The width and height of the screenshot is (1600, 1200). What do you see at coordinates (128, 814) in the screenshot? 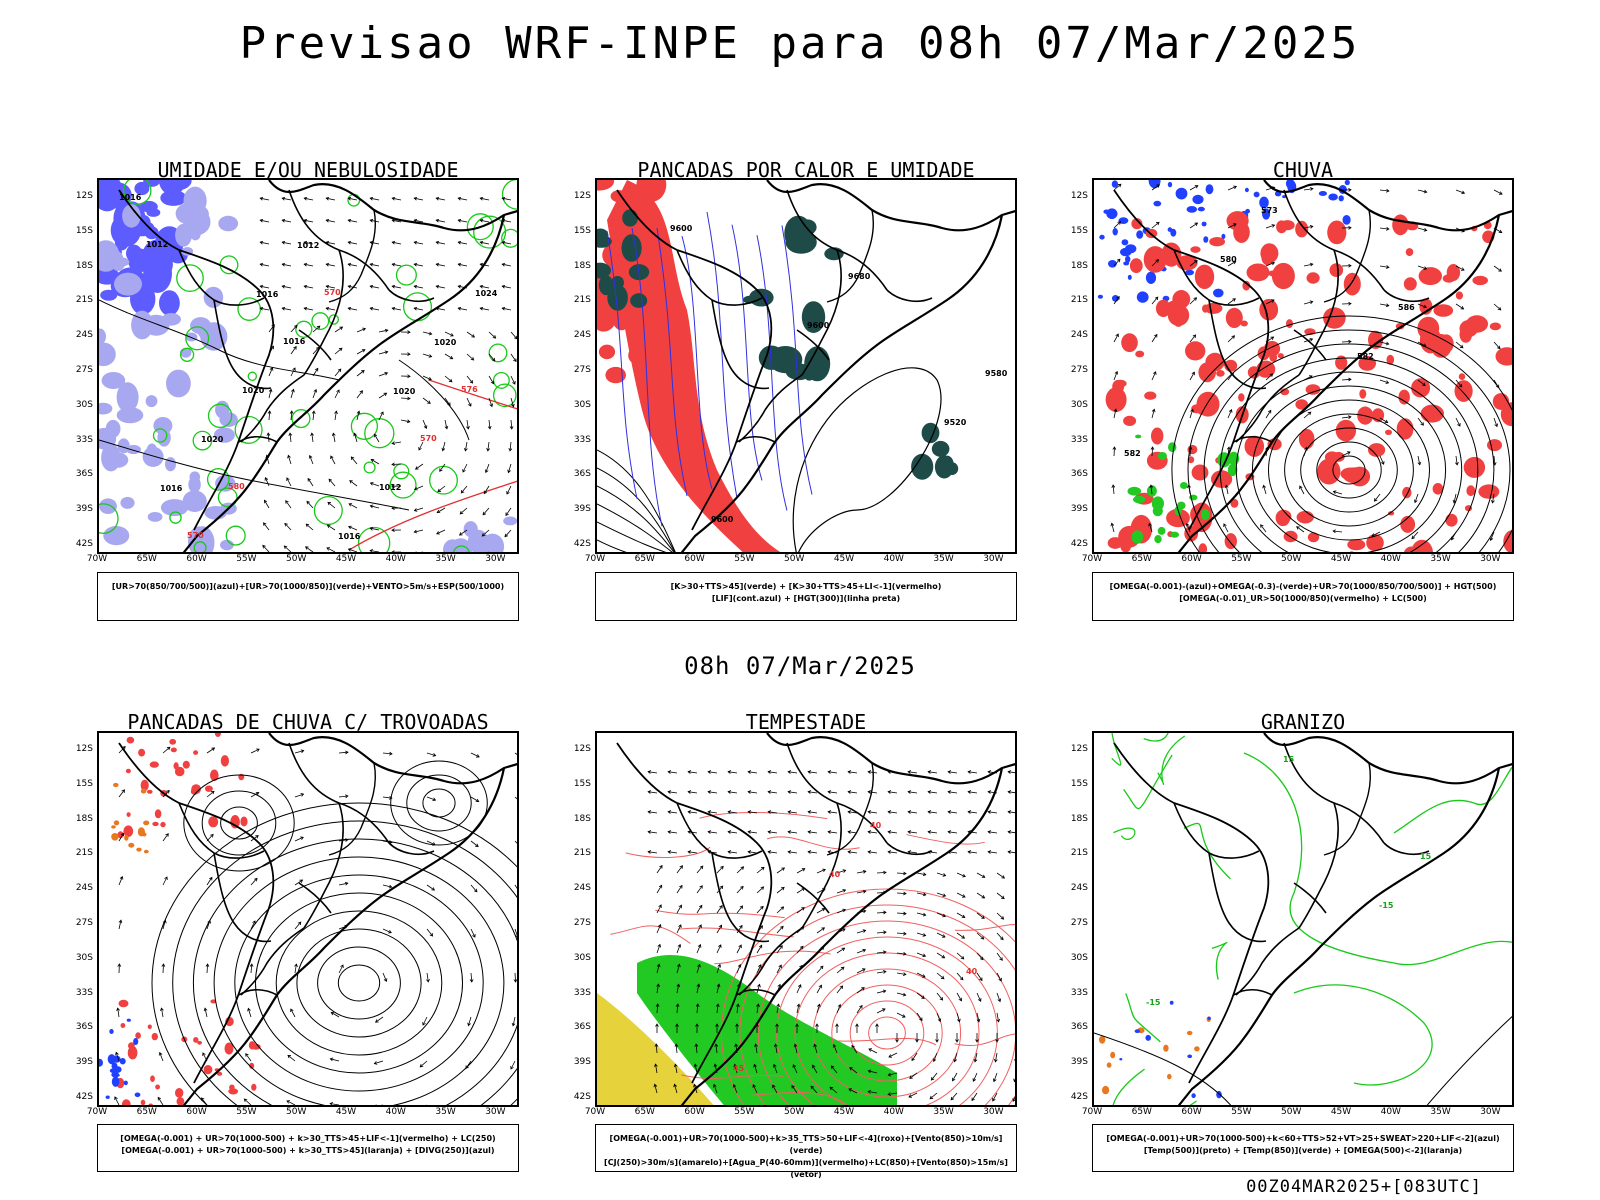
I see `thunderstorm-area` at bounding box center [128, 814].